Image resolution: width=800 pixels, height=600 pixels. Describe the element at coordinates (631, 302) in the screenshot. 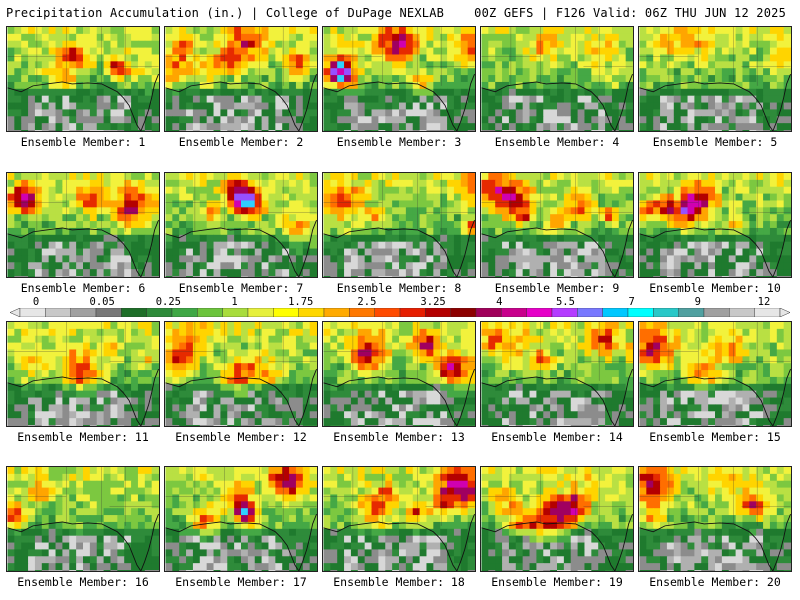

I see `colorbar-tick-label: 7` at that location.